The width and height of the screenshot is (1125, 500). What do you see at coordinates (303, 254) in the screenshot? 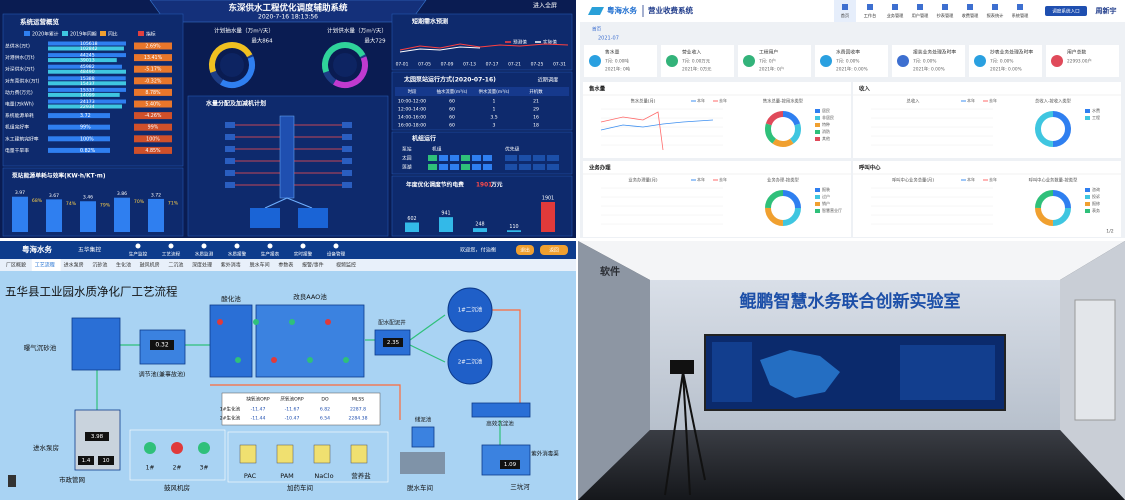
I see `nav-item: 实时报警` at bounding box center [303, 254].